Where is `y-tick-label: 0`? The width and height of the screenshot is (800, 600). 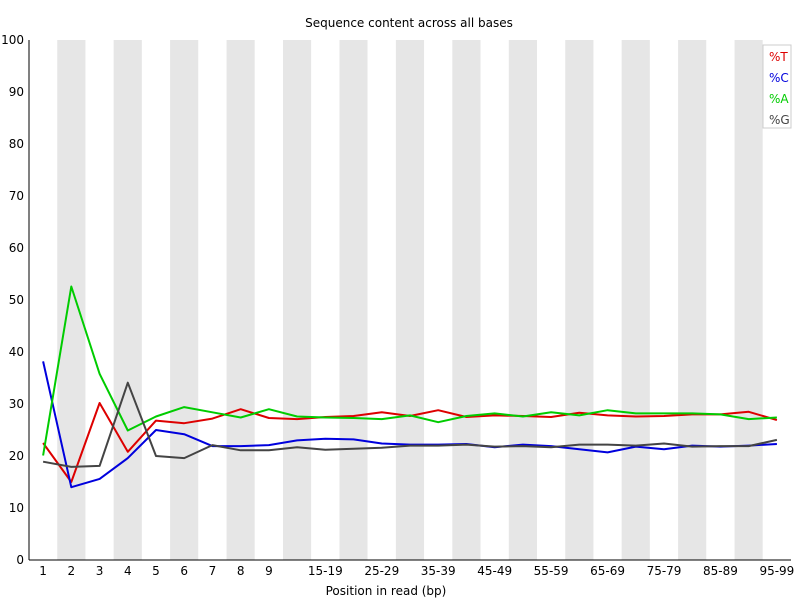 y-tick-label: 0 is located at coordinates (20, 560).